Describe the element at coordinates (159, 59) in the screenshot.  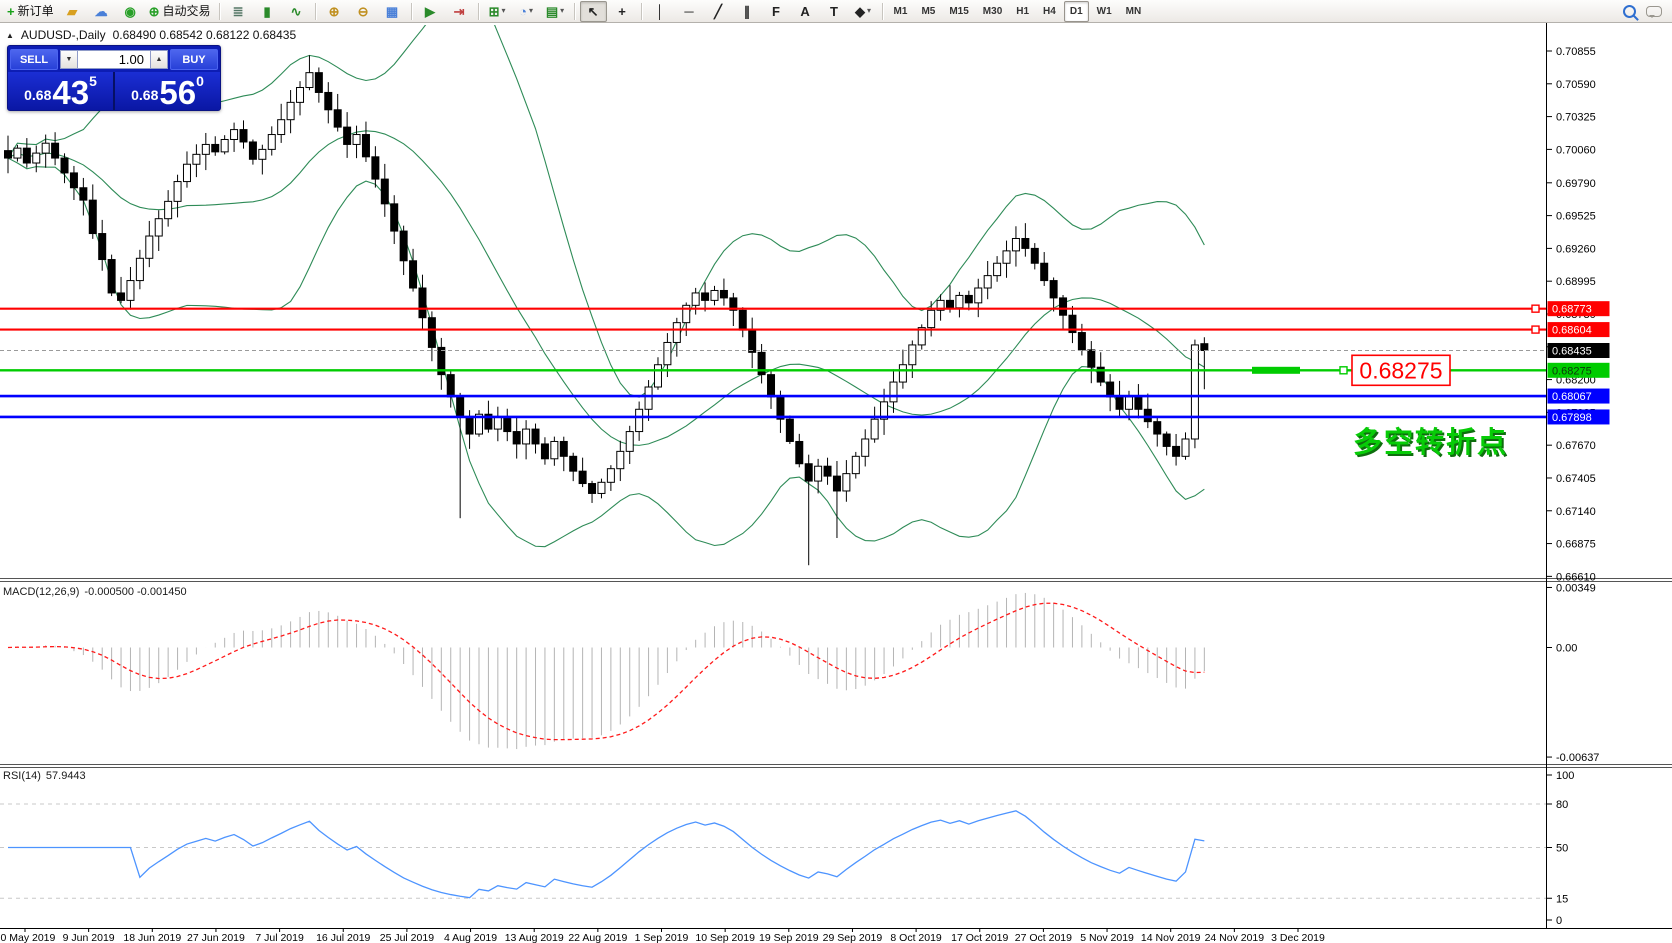
I see `volume-increase-button: ▲` at that location.